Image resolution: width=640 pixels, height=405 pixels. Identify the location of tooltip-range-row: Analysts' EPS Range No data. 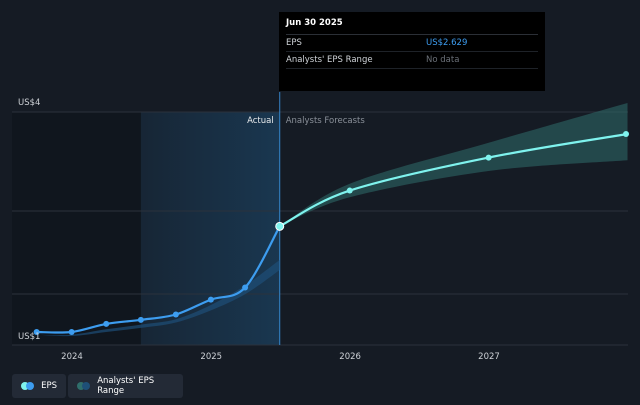
(412, 60).